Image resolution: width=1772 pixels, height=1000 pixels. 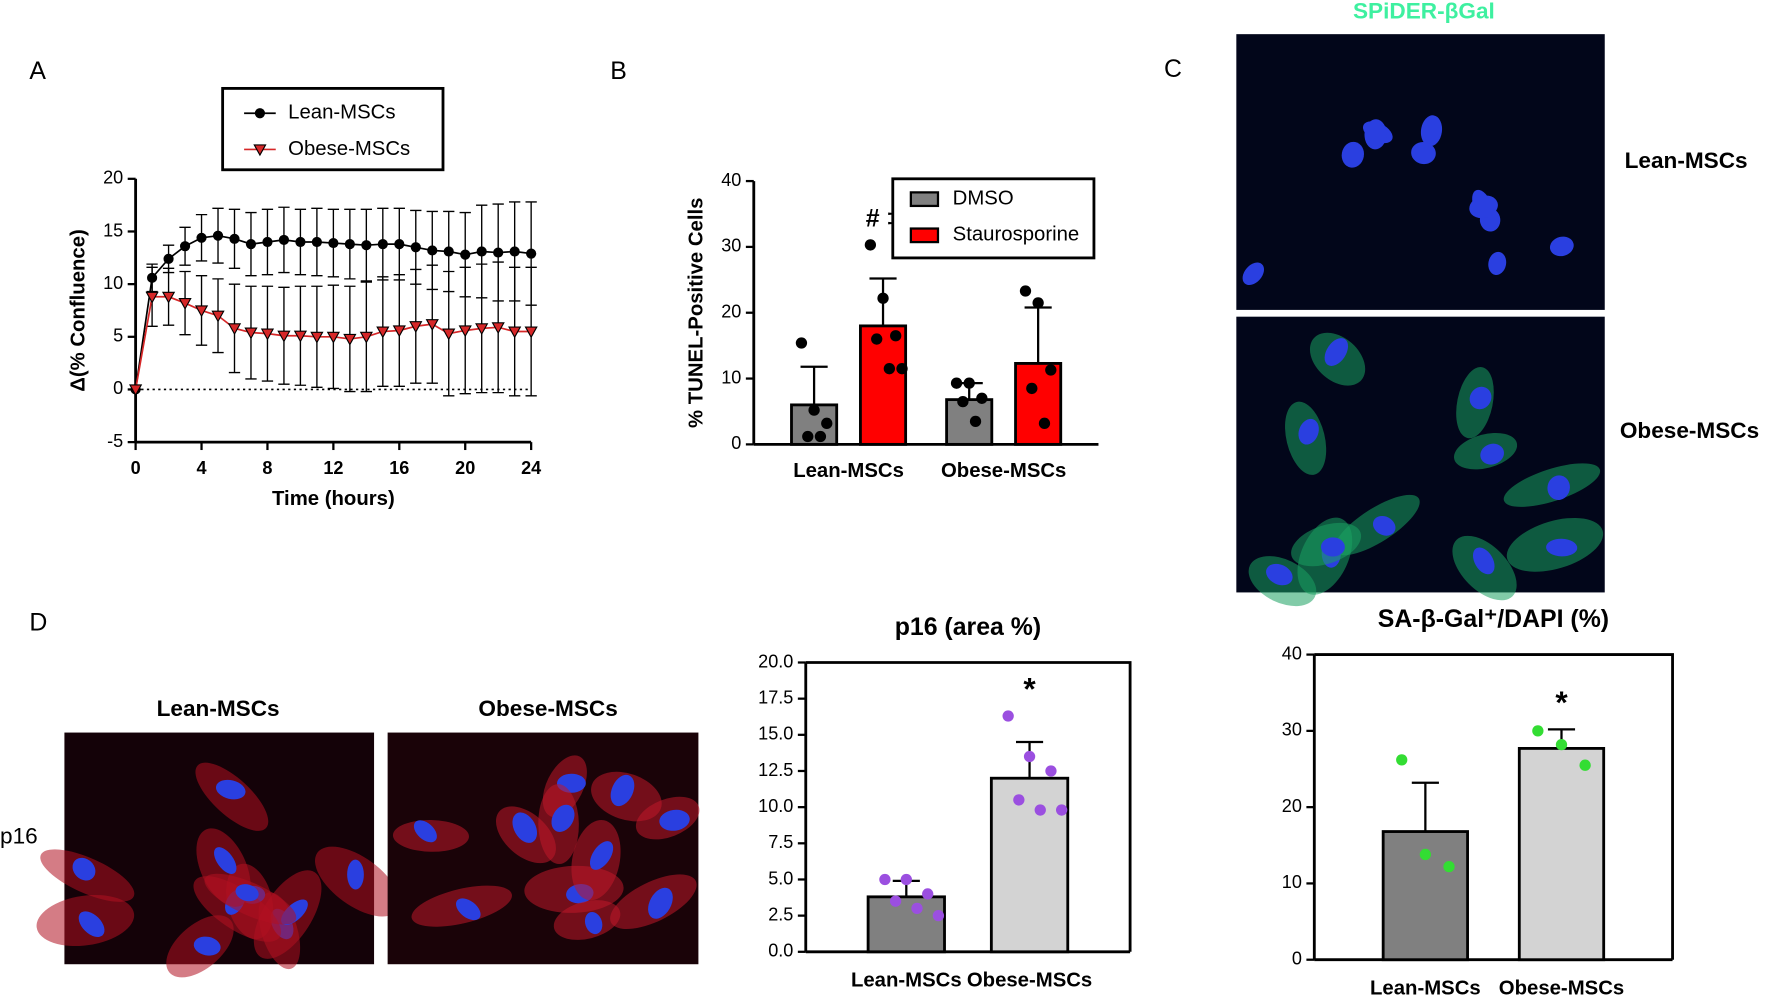 I want to click on y-tick-label: 7.5, so click(x=780, y=842).